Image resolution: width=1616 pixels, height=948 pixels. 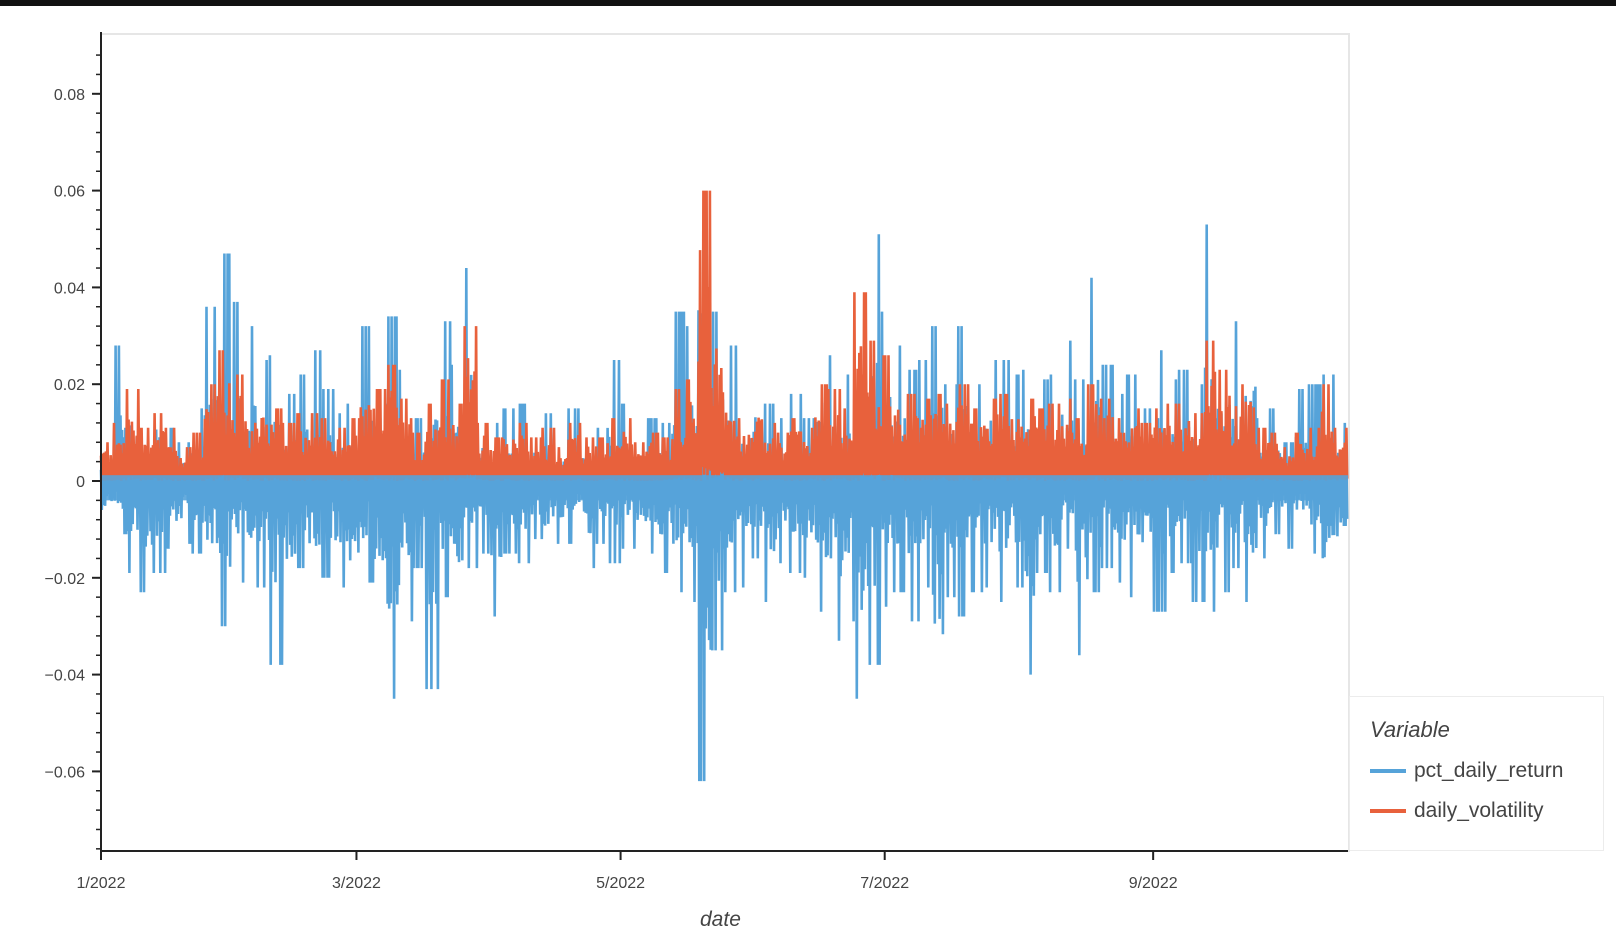 I want to click on x-tick-label: 3/2022, so click(x=356, y=883).